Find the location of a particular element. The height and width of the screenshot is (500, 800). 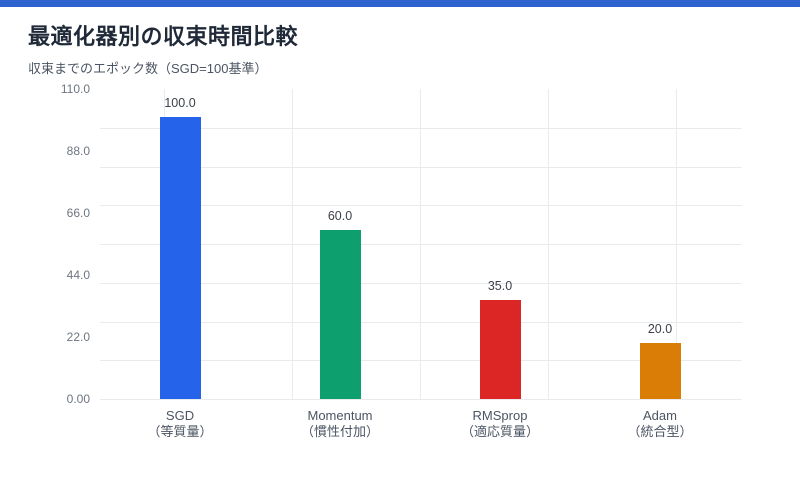

x-category-label: Momentum （慣性付加） is located at coordinates (340, 424).